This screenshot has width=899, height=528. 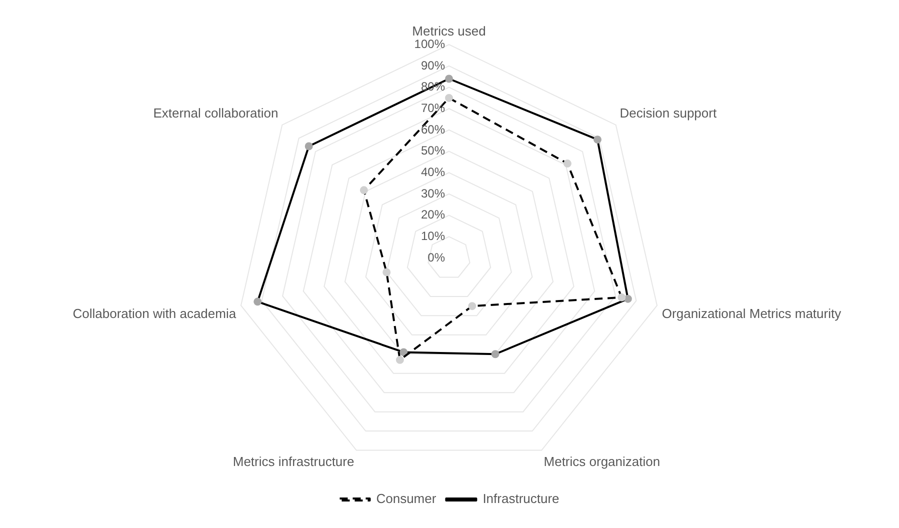 I want to click on y-tick-label: 50%, so click(x=433, y=151).